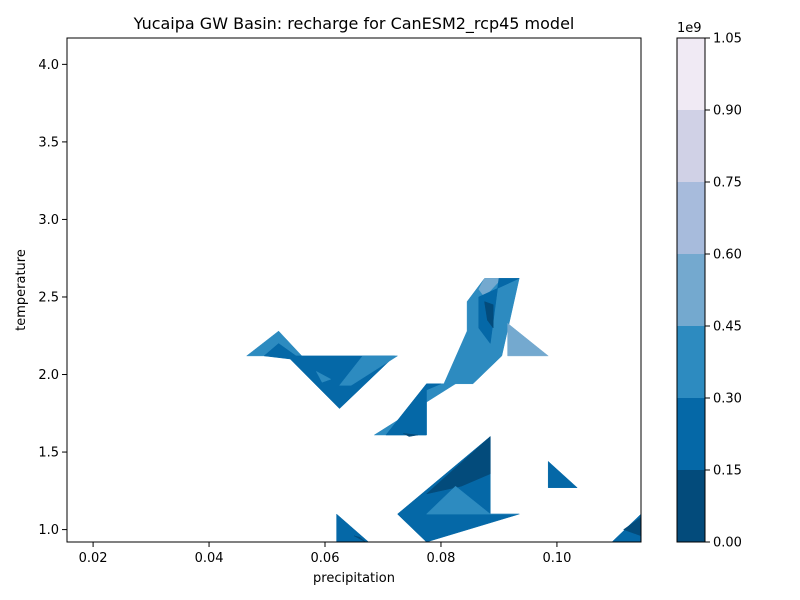 The width and height of the screenshot is (800, 600). Describe the element at coordinates (727, 399) in the screenshot. I see `colorbar-tick-label: 0.30` at that location.